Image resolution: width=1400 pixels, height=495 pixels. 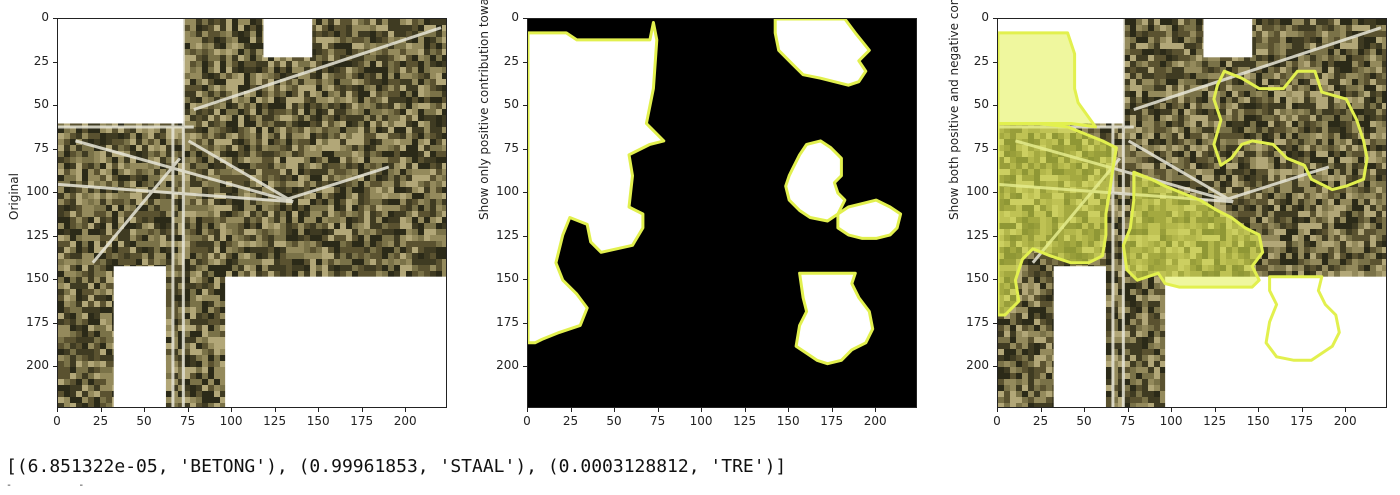 What do you see at coordinates (45, 485) in the screenshot?
I see `output-trailing-marks: - -` at bounding box center [45, 485].